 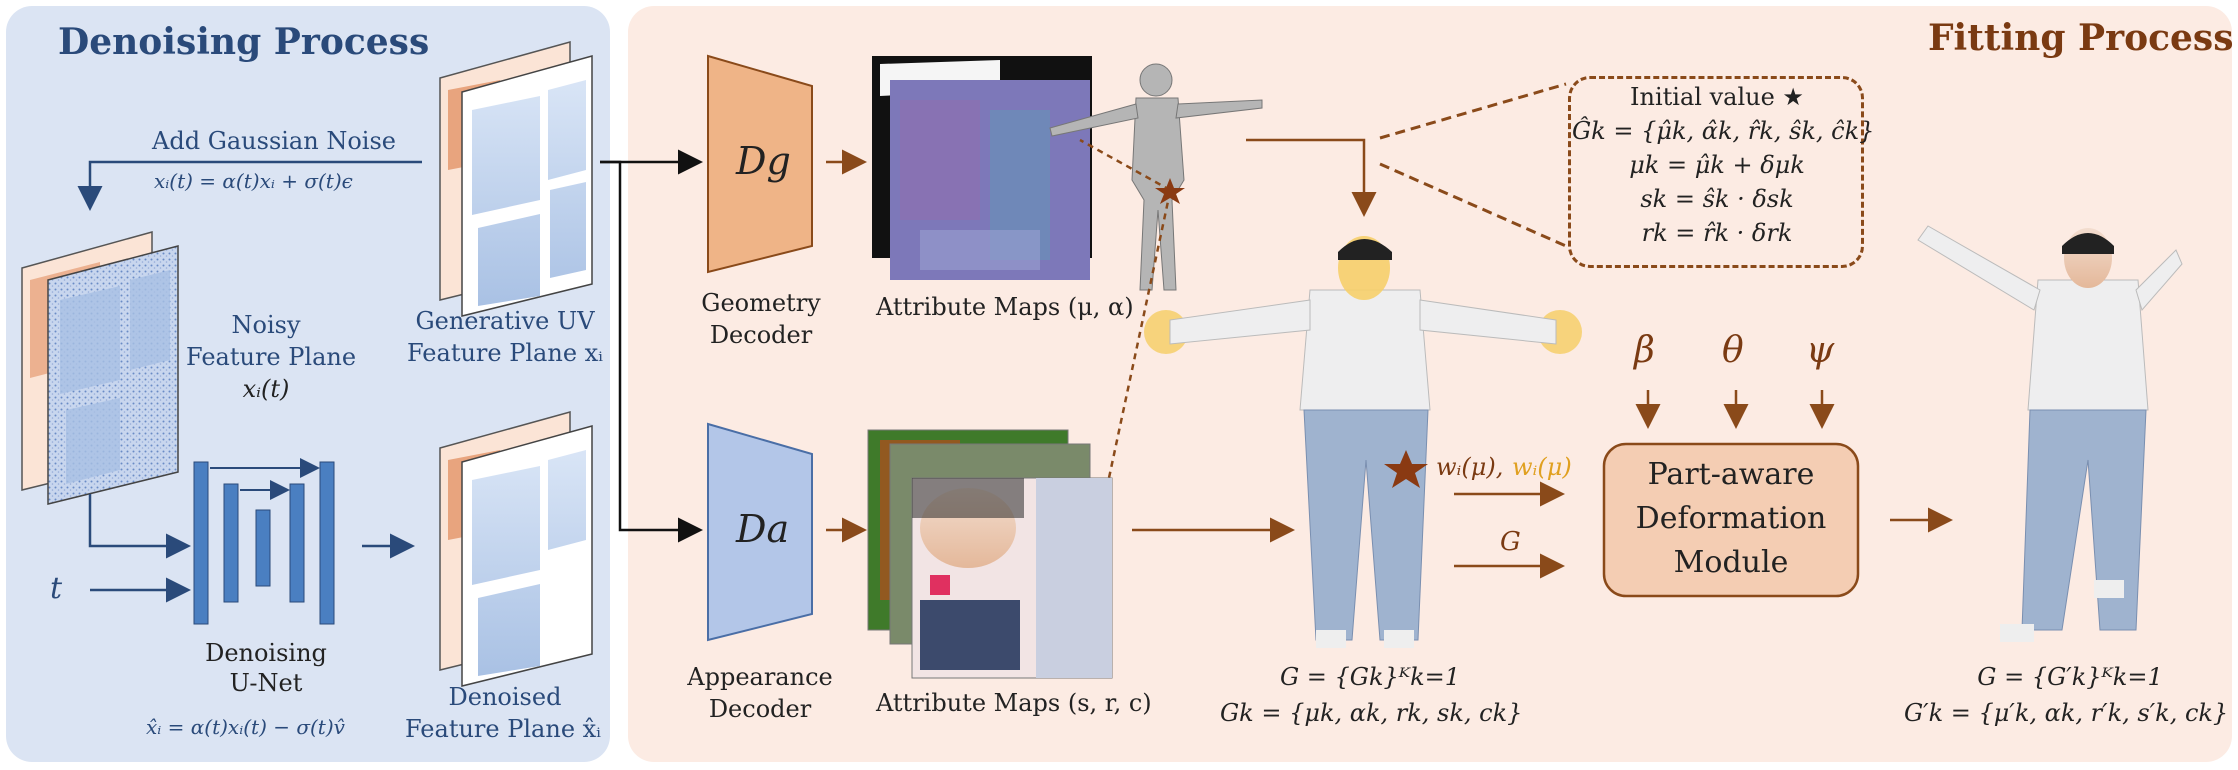 I want to click on noisy-label-3: xᵢ(t), so click(x=266, y=389).